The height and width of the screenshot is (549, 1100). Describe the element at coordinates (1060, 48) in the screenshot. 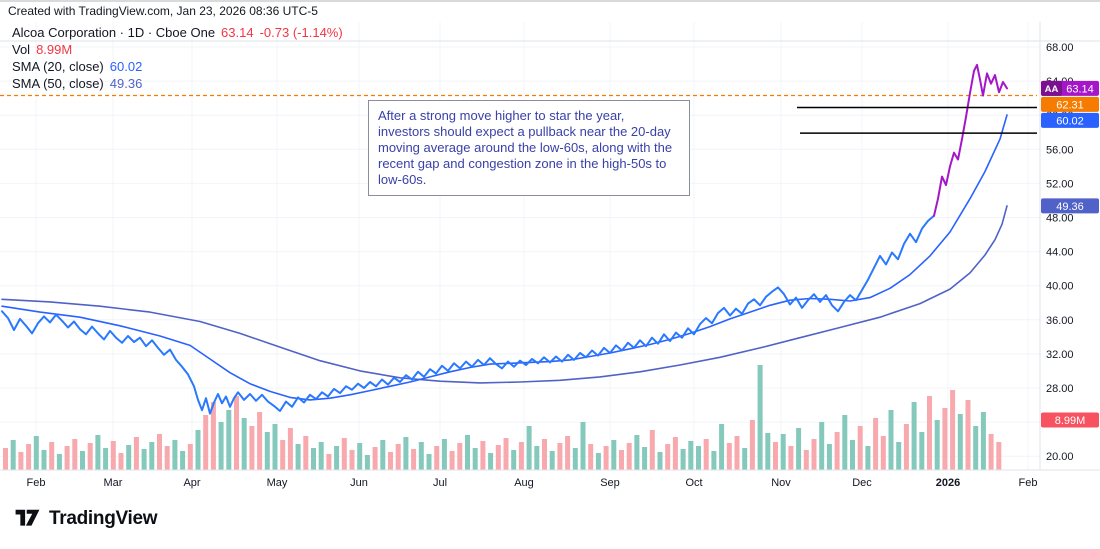

I see `price-tick-label: 68.00` at that location.